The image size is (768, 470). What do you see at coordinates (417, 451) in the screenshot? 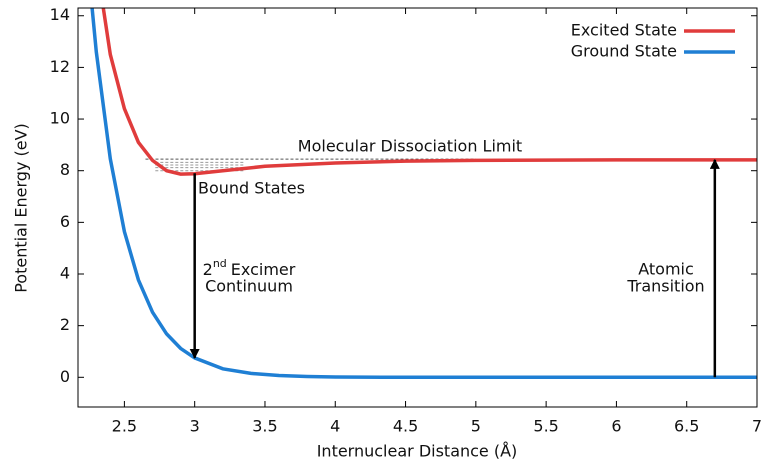
I see `x-axis-label: Internuclear Distance (Å)` at bounding box center [417, 451].